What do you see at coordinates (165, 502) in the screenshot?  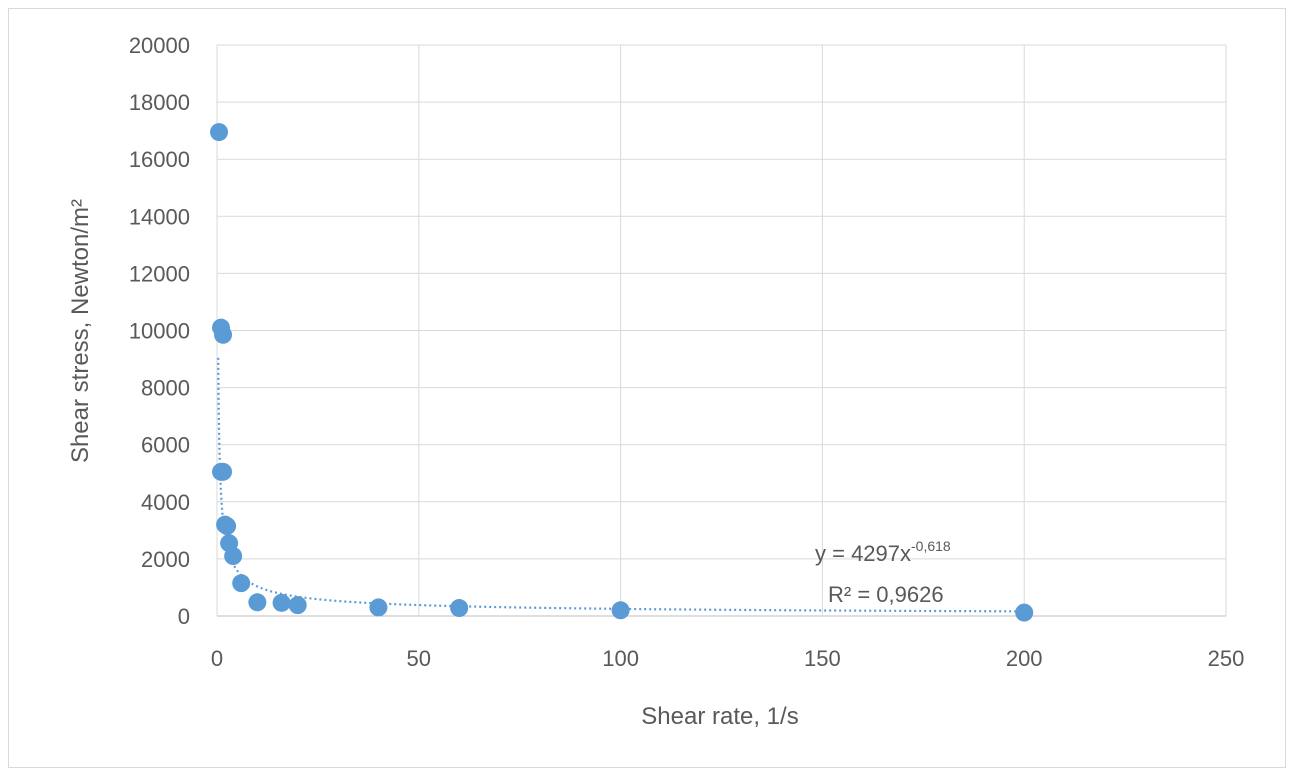 I see `y-tick-label: 4000` at bounding box center [165, 502].